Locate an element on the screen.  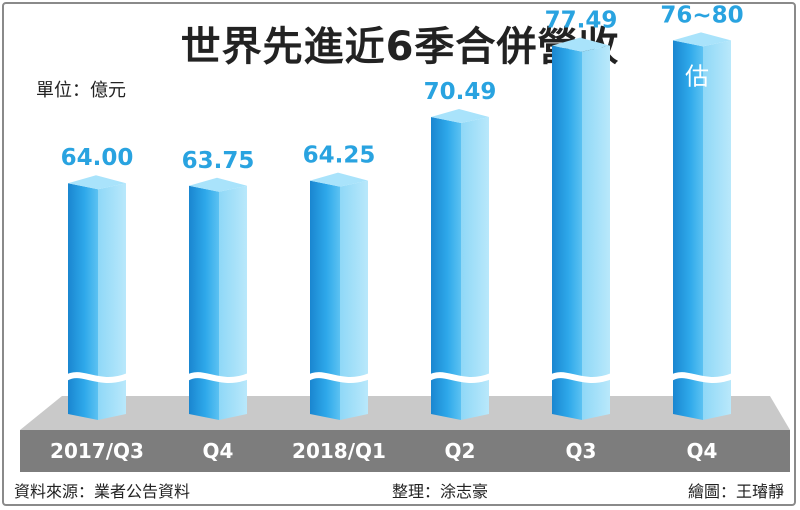
value-label: 64.25 is located at coordinates (339, 156).